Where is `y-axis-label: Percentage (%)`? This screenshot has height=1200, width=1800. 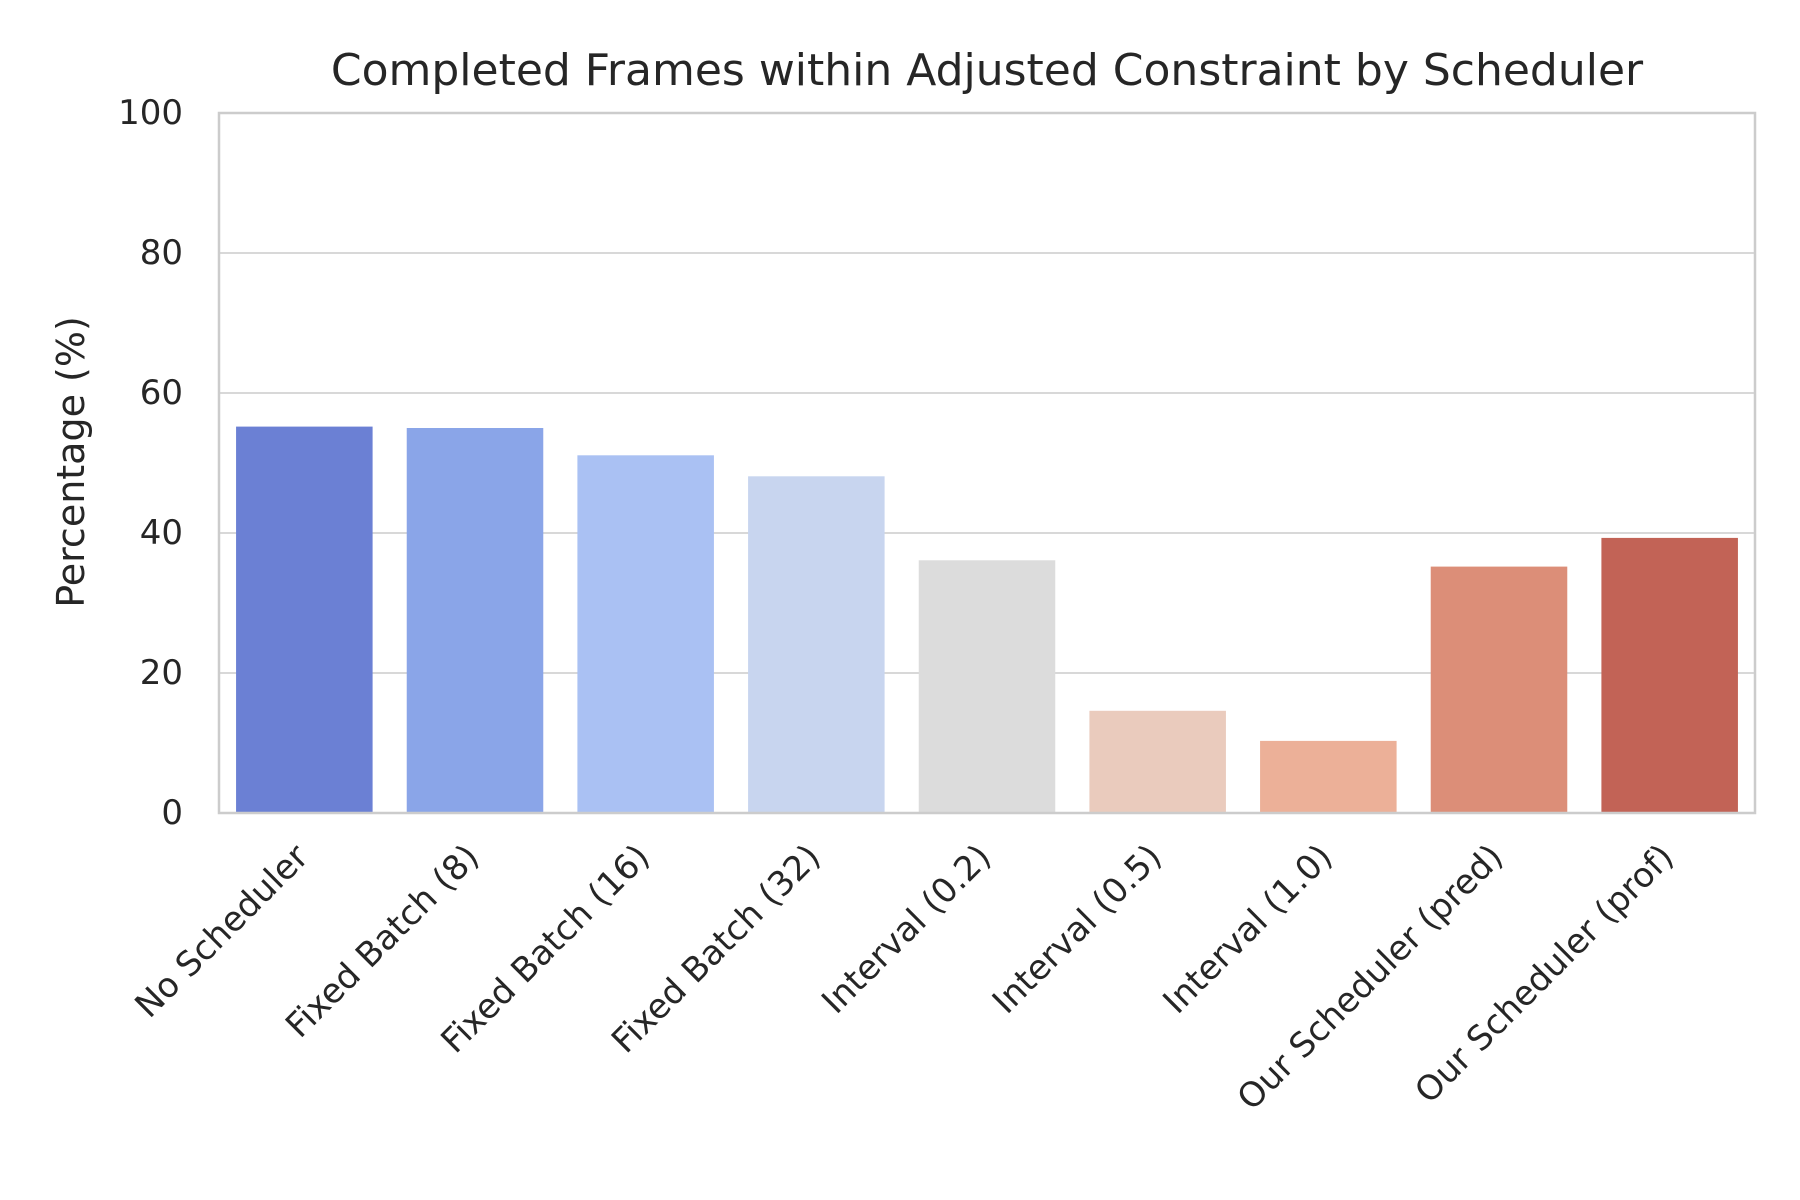
y-axis-label: Percentage (%) is located at coordinates (71, 462).